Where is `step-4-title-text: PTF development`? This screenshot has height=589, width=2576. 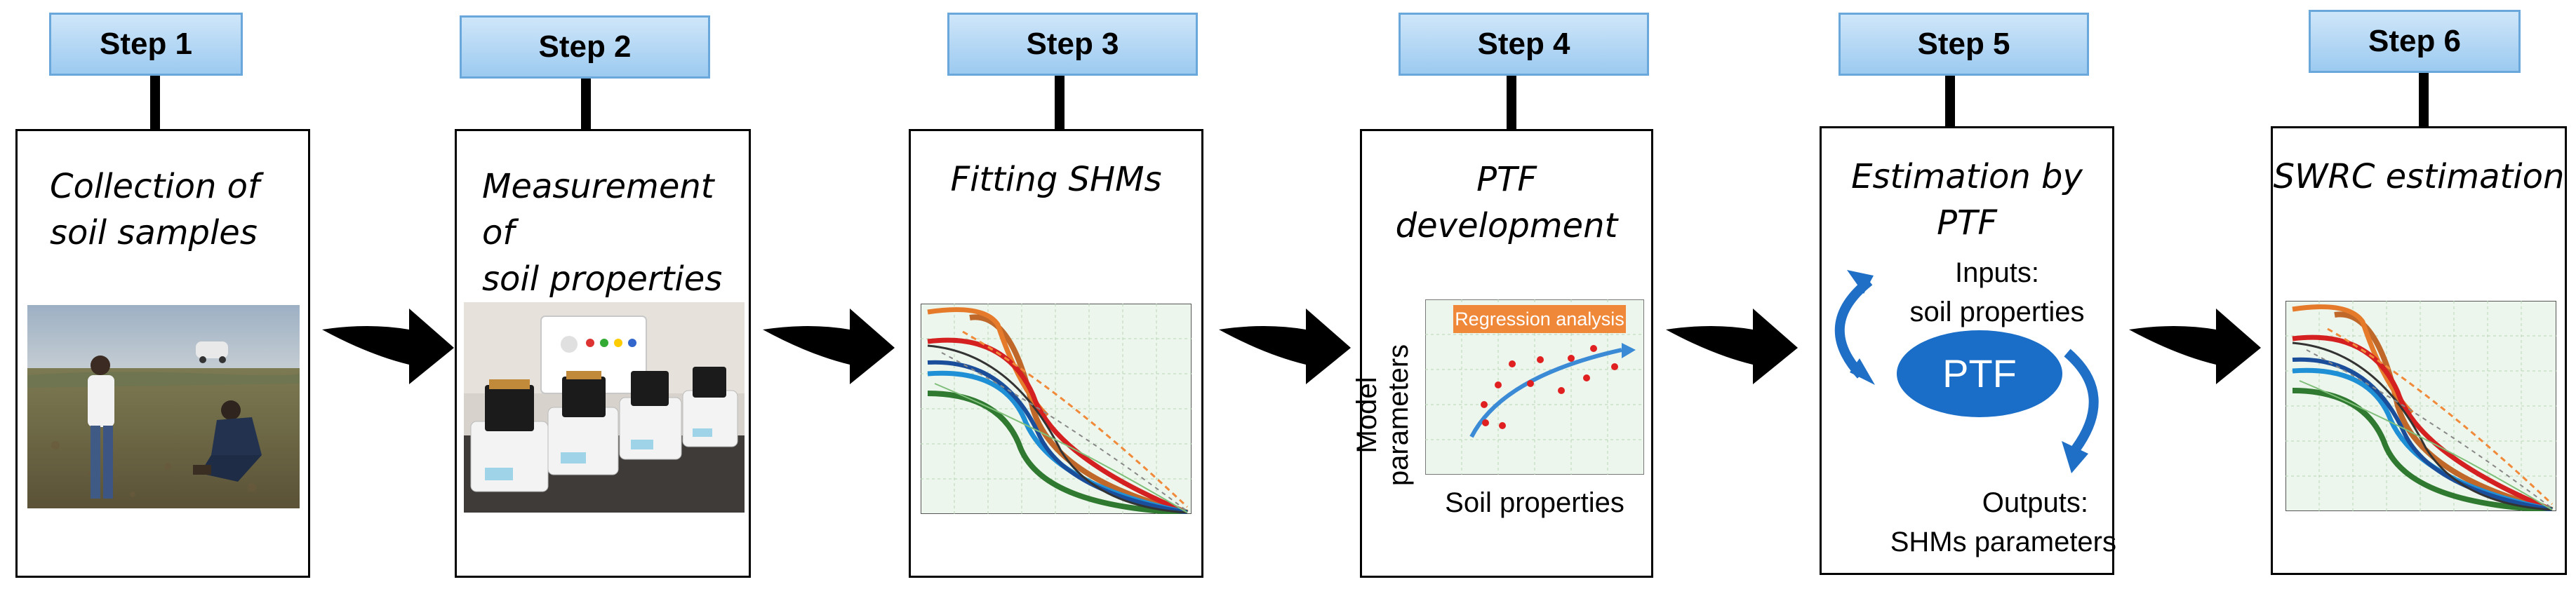
step-4-title-text: PTF development is located at coordinates (1506, 202).